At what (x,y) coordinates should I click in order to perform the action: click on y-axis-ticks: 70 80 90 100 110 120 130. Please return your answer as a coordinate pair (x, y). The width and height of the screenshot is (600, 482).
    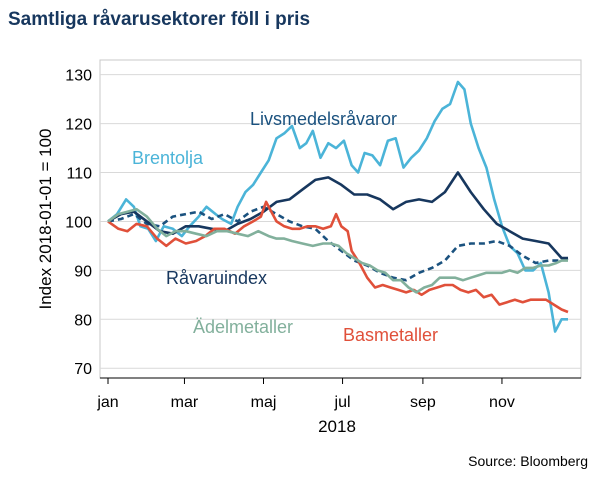
    Looking at the image, I should click on (78, 223).